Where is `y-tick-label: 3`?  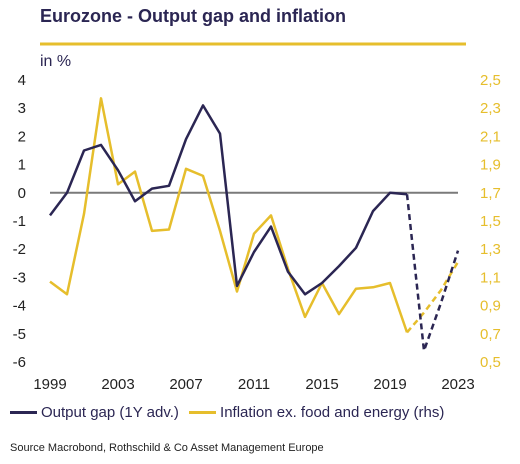
y-tick-label: 3 is located at coordinates (22, 108).